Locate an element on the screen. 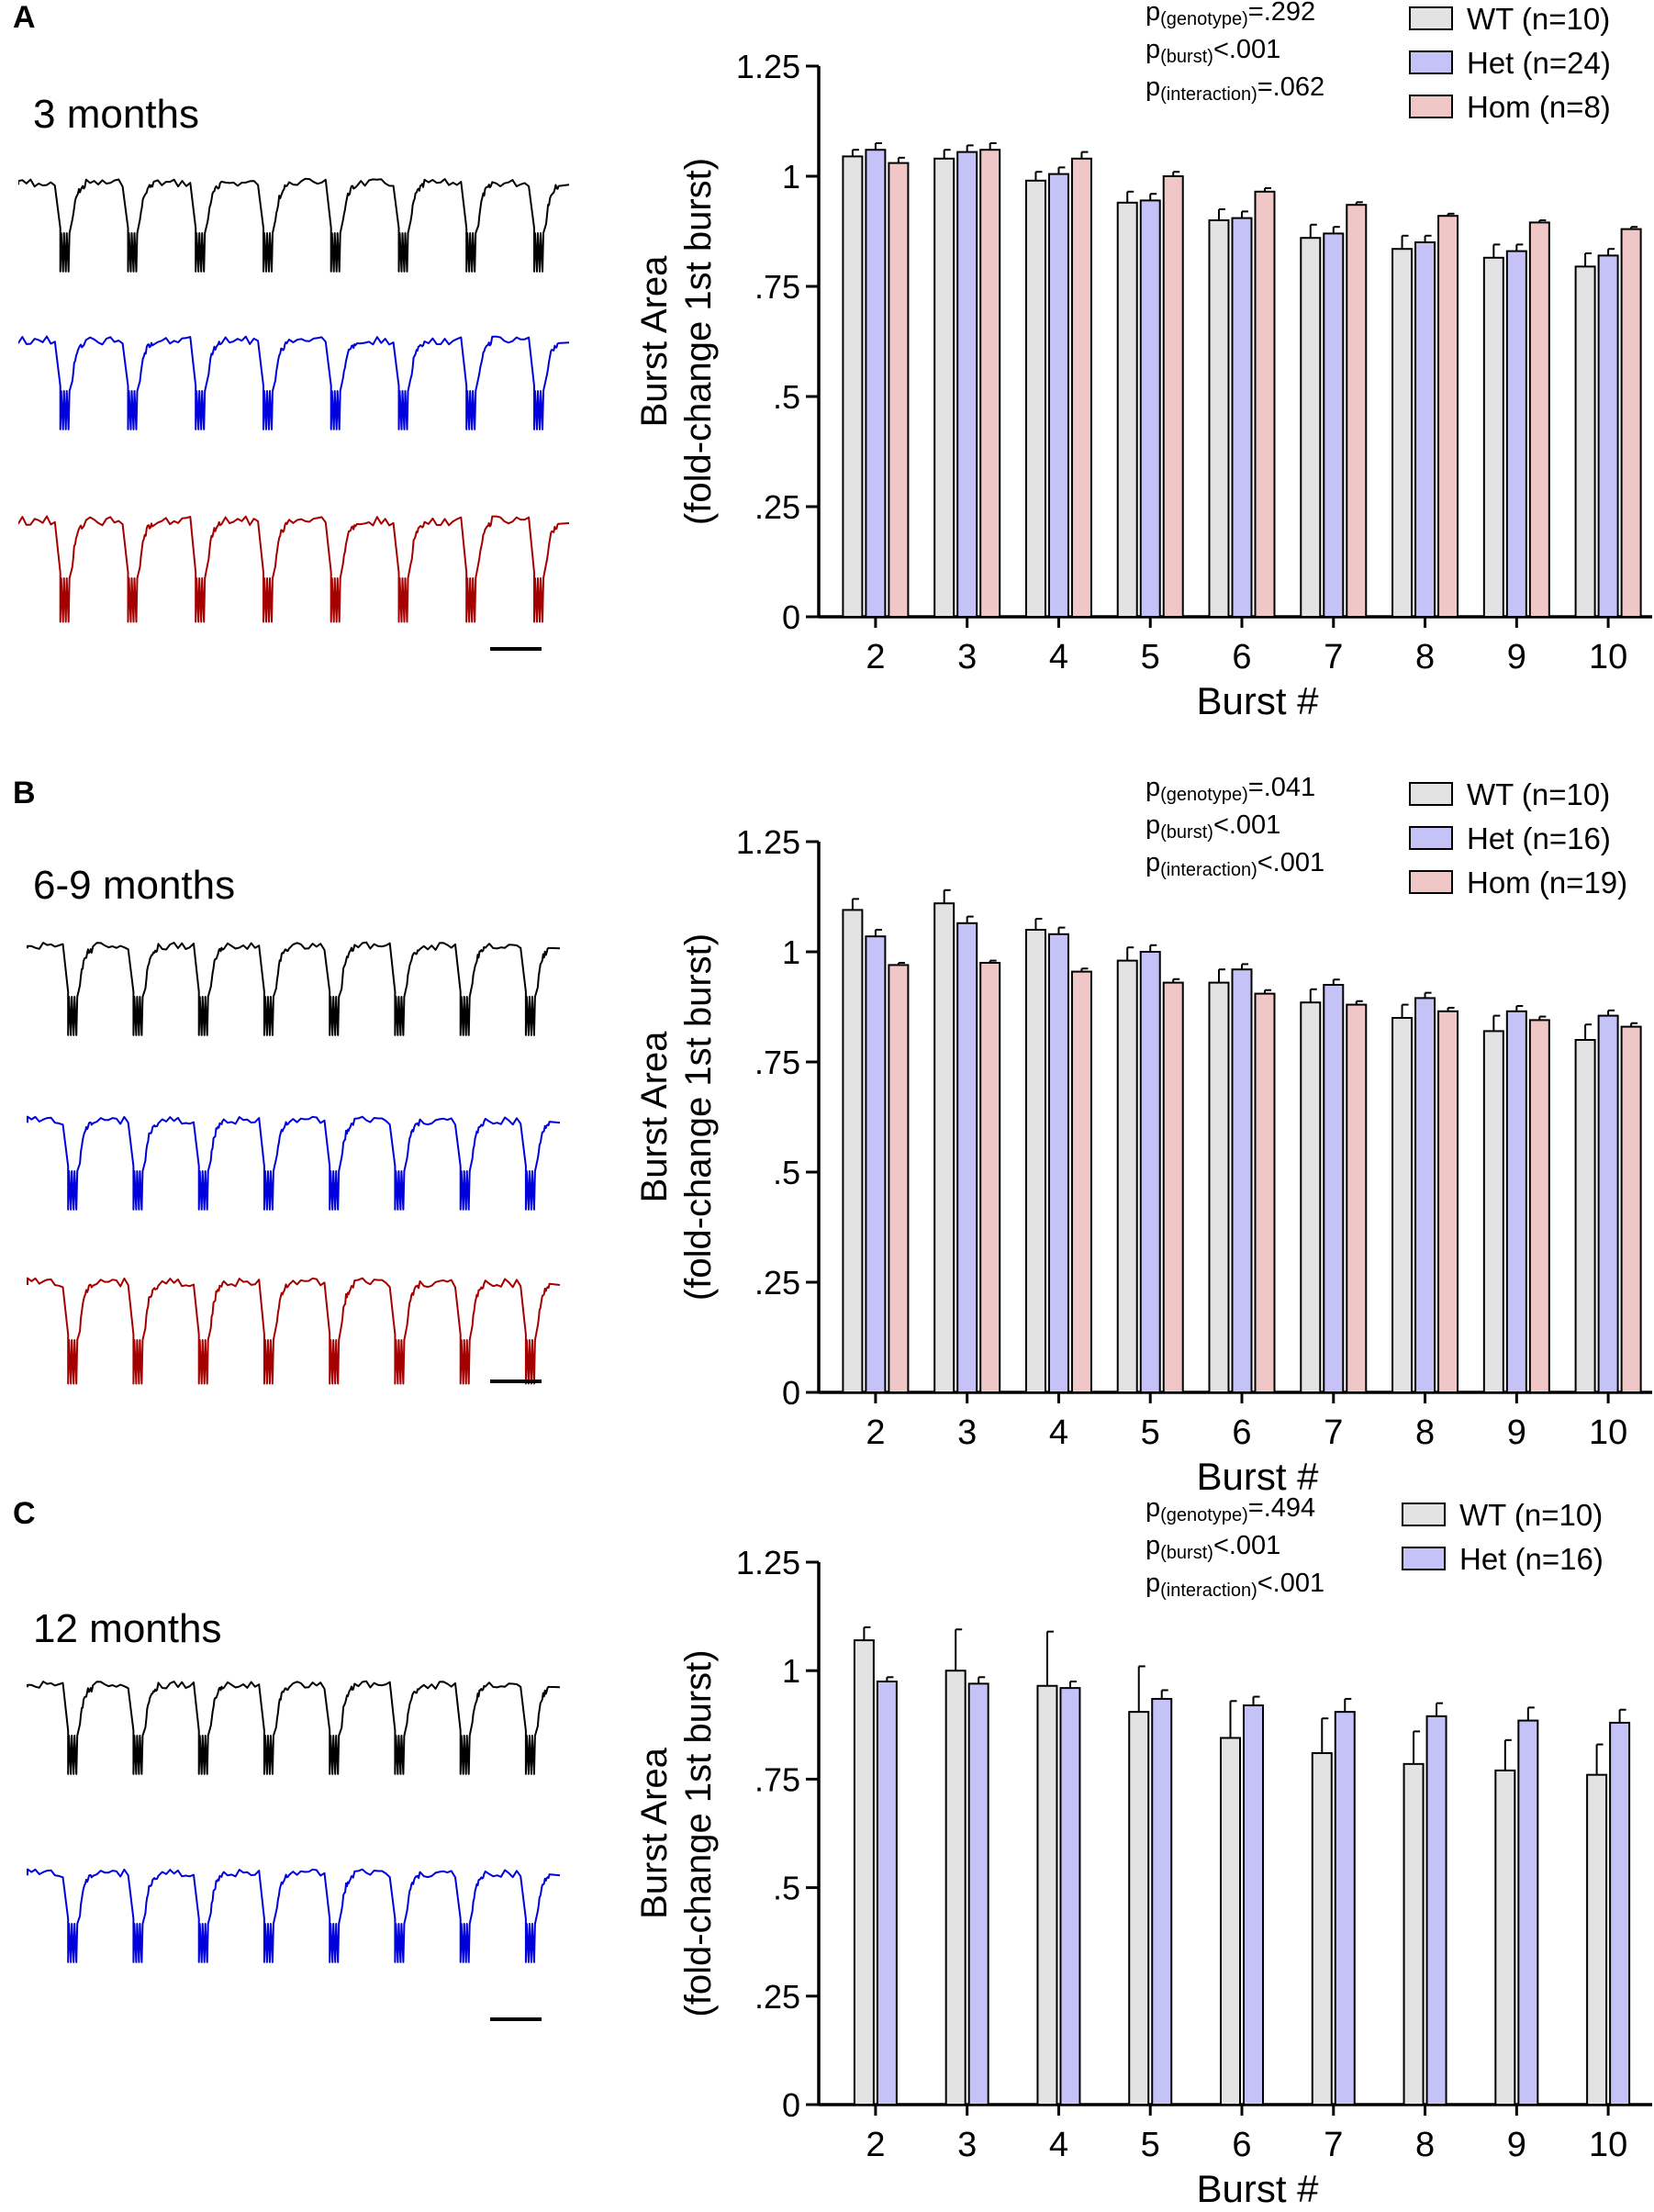  x-tick-label: 2 is located at coordinates (876, 2145).